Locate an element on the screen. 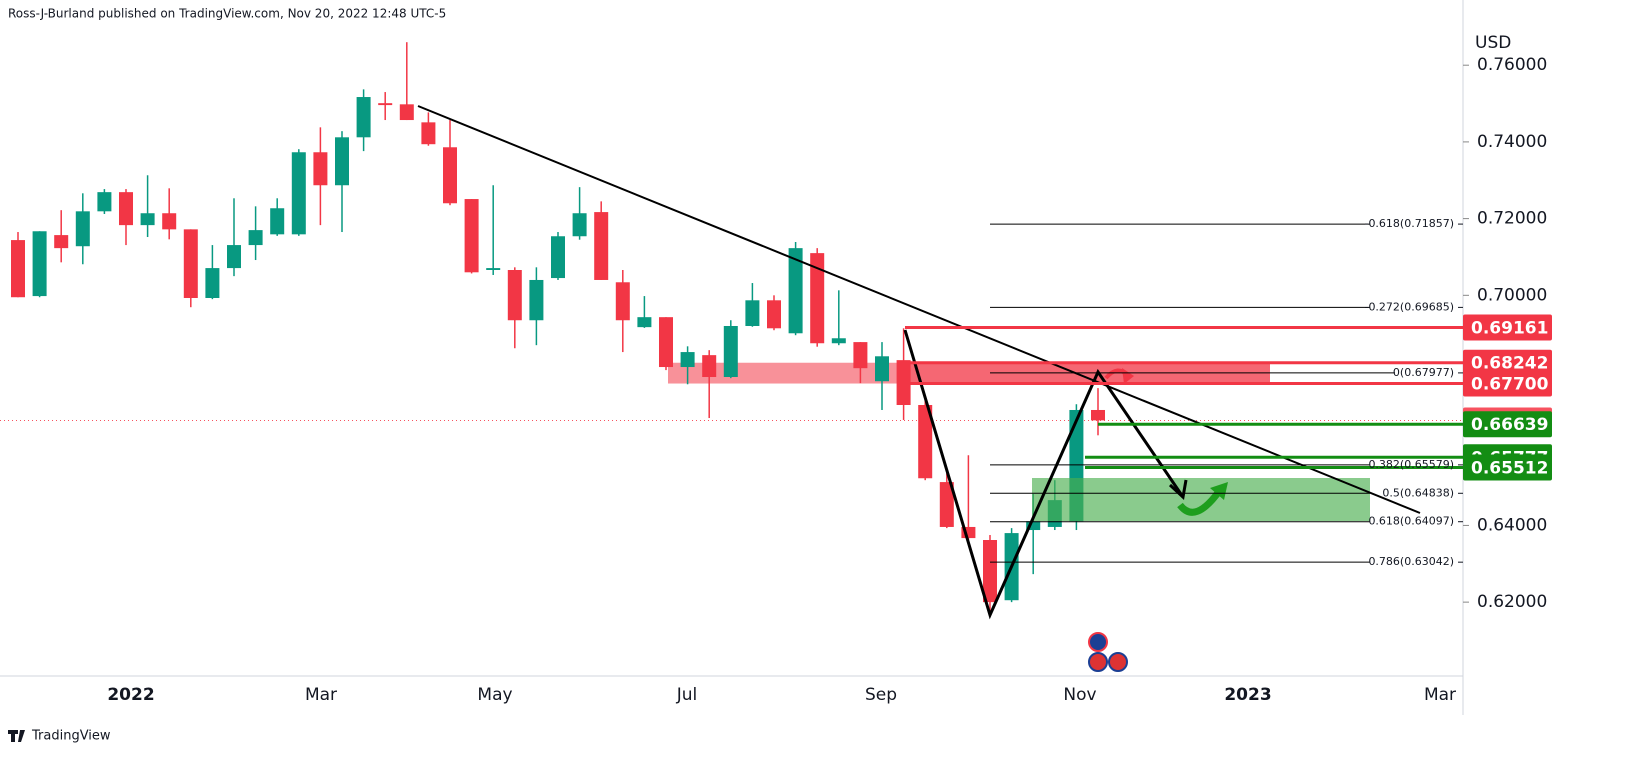 This screenshot has width=1633, height=783. green-arrow is located at coordinates (1200, 501).